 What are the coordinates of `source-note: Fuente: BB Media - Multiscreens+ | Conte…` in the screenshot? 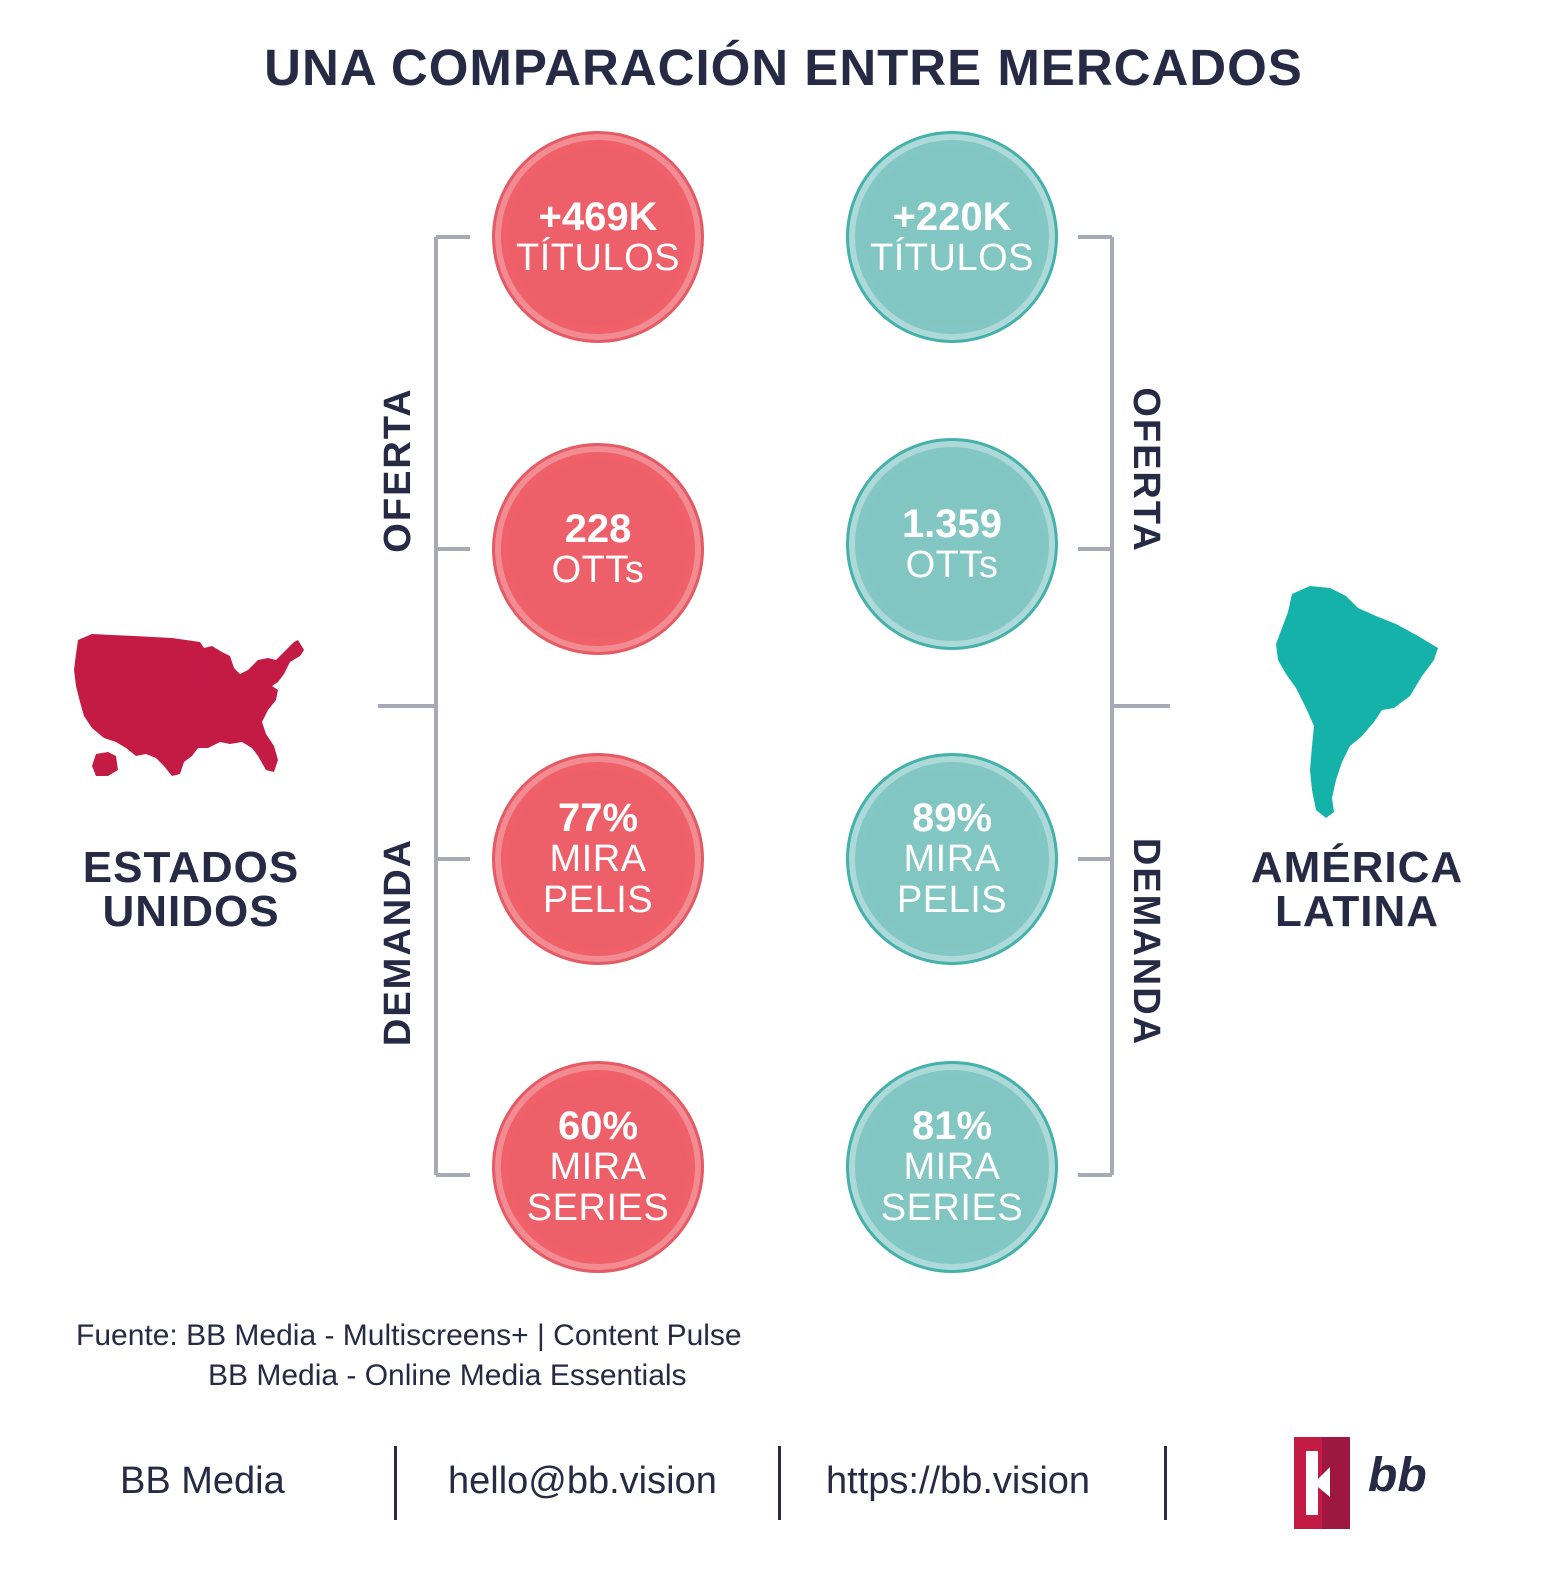 It's located at (409, 1356).